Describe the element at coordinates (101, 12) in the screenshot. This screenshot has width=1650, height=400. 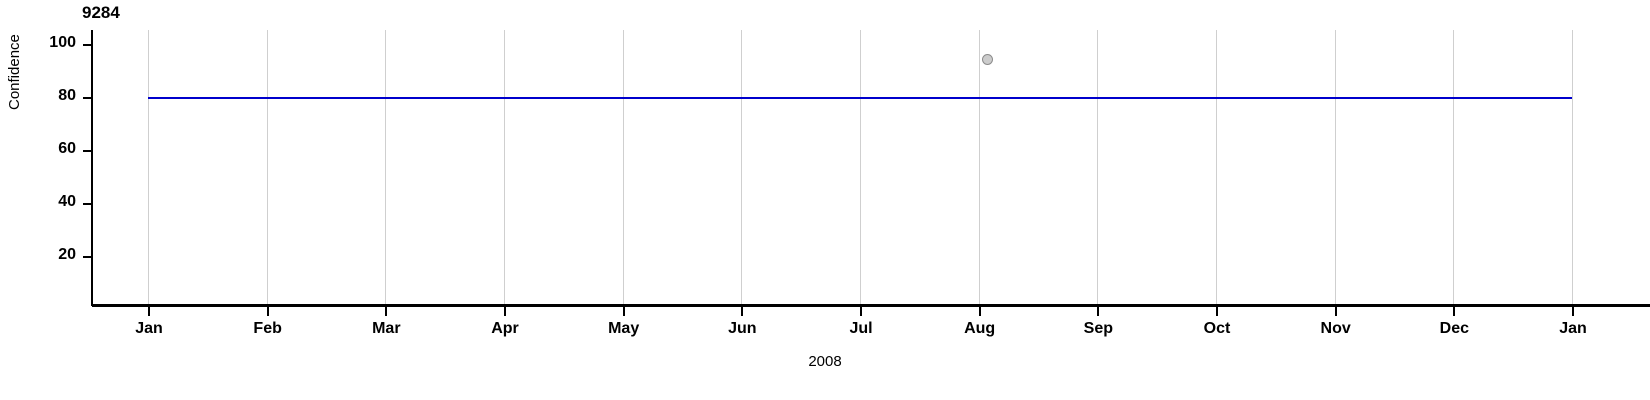
I see `chart-title: 9284` at that location.